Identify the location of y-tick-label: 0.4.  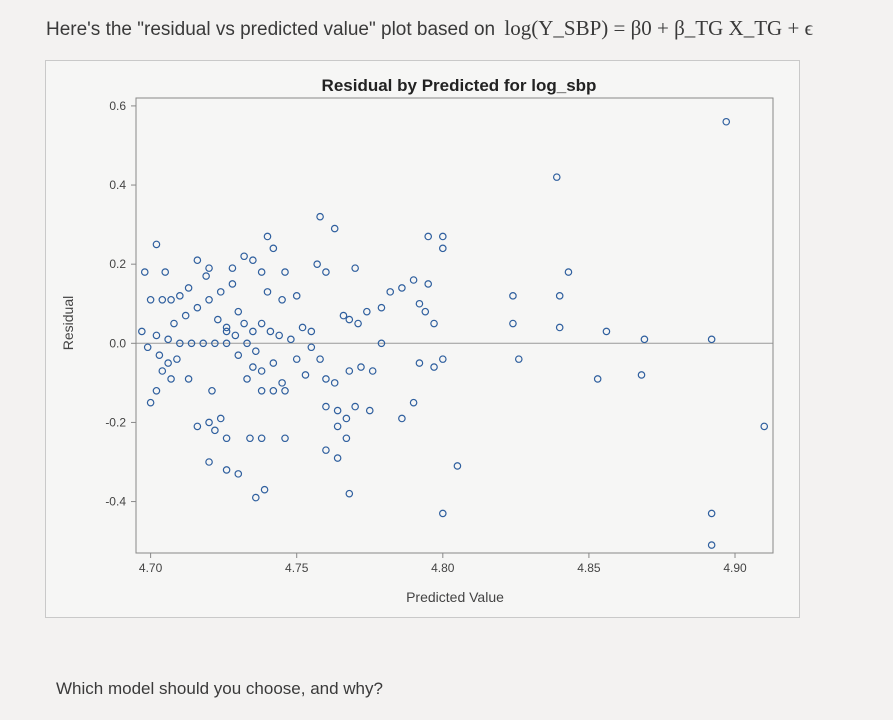
(117, 185).